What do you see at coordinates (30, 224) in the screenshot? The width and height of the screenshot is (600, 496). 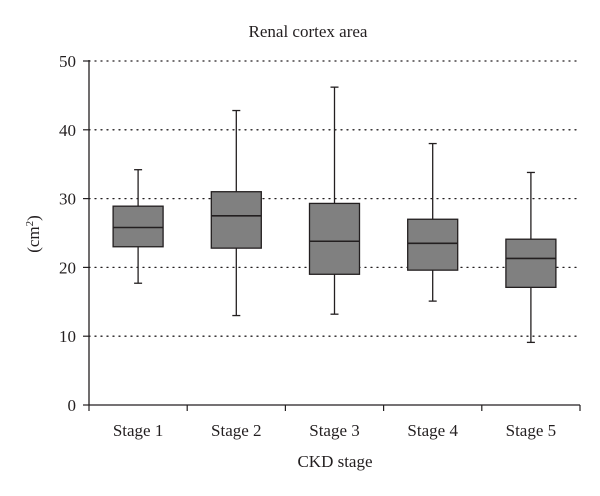 I see `y-axis-label-superscript: 2` at bounding box center [30, 224].